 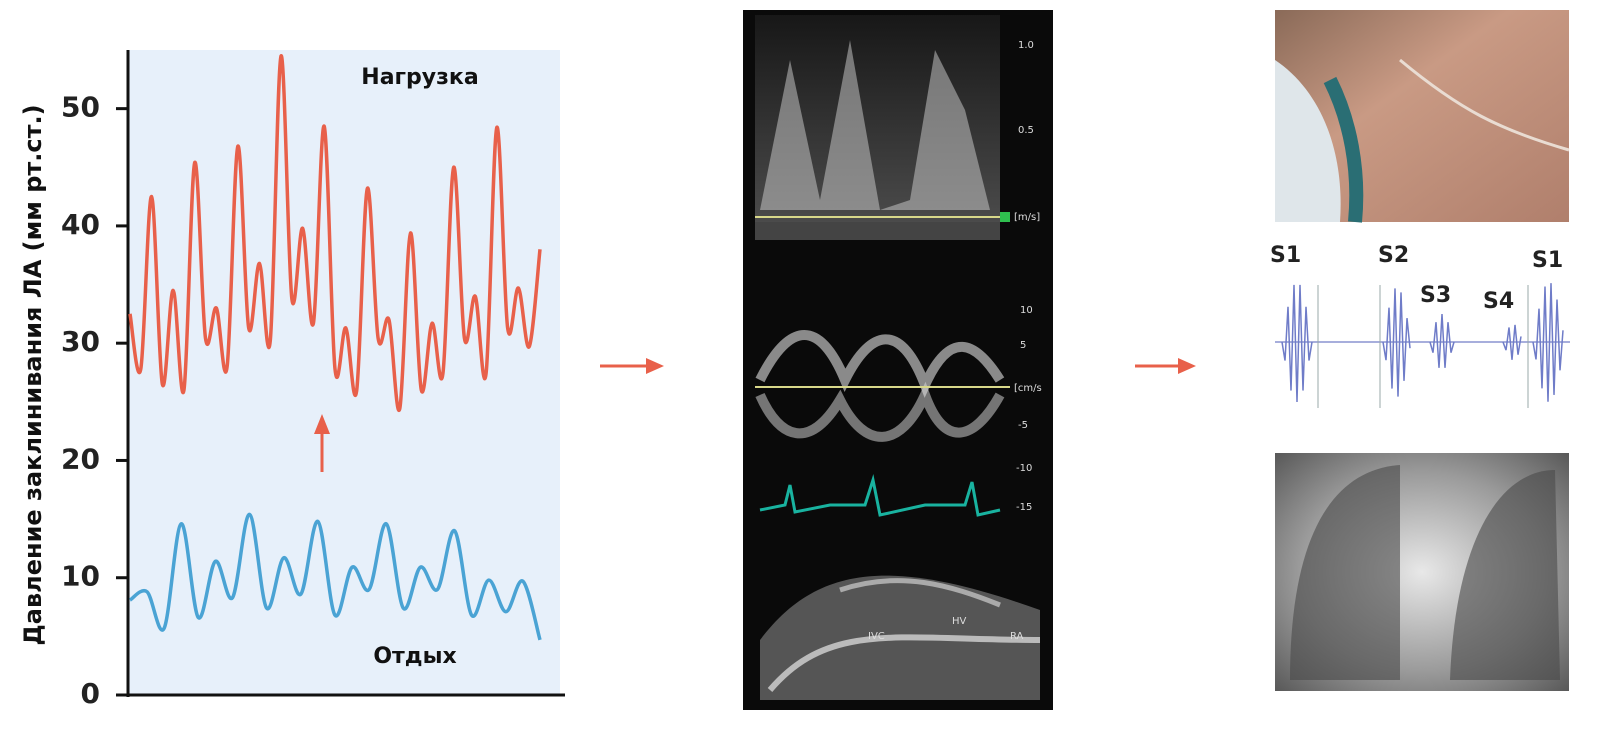 I want to click on echo-label: RA, so click(x=1017, y=636).